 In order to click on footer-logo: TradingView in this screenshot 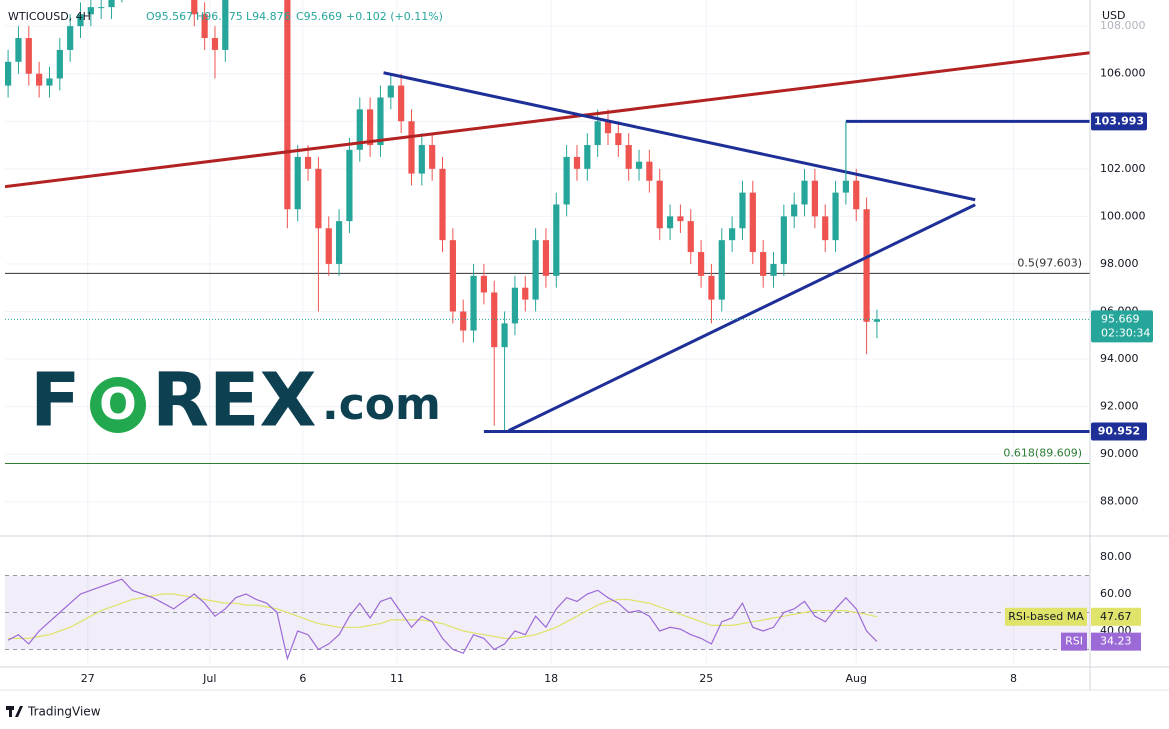, I will do `click(53, 712)`.